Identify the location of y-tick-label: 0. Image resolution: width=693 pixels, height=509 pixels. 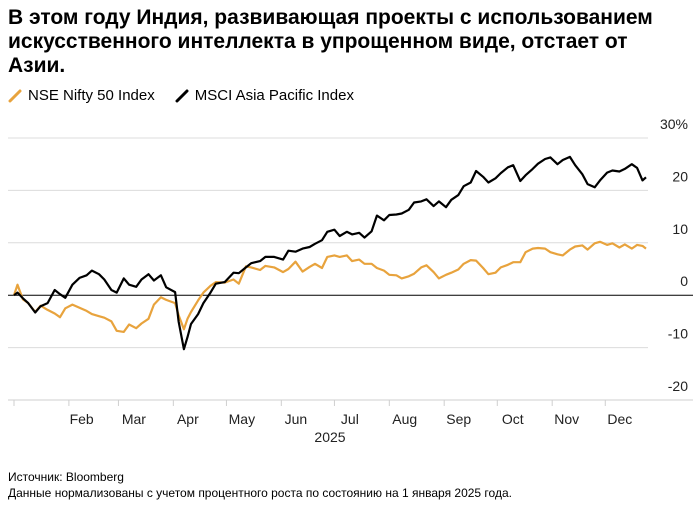
(684, 281).